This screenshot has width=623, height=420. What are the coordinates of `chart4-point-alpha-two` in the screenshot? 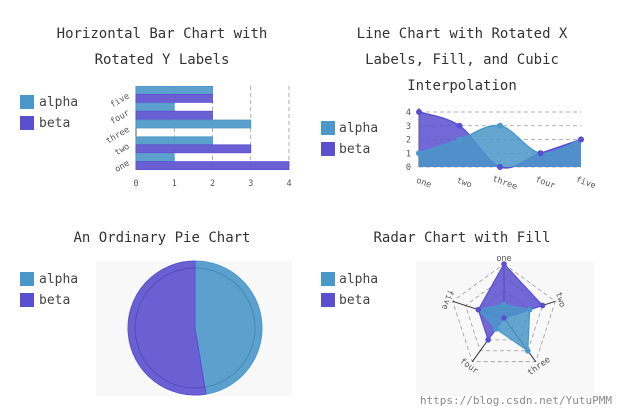 It's located at (529, 309).